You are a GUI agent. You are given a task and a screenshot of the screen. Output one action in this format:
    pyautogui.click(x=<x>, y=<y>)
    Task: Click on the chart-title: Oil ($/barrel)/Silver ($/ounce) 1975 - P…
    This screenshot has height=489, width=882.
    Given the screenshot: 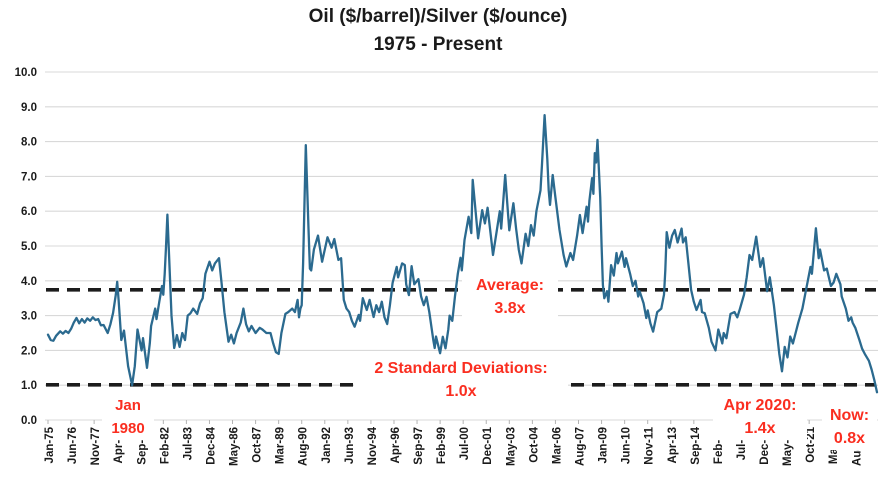 What is the action you would take?
    pyautogui.click(x=438, y=31)
    